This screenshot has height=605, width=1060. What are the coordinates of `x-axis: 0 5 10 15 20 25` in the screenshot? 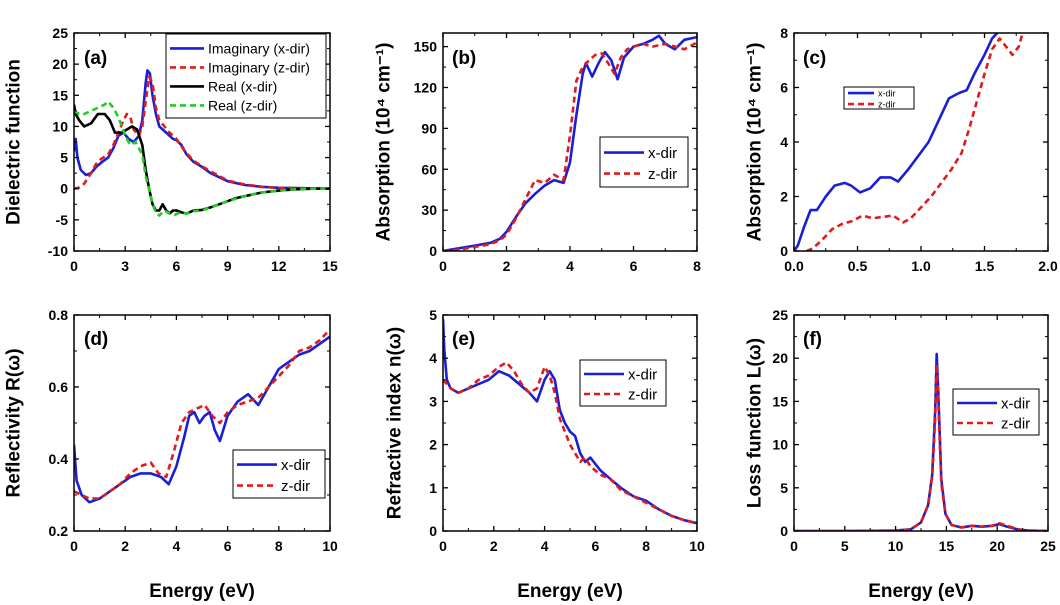 It's located at (923, 434).